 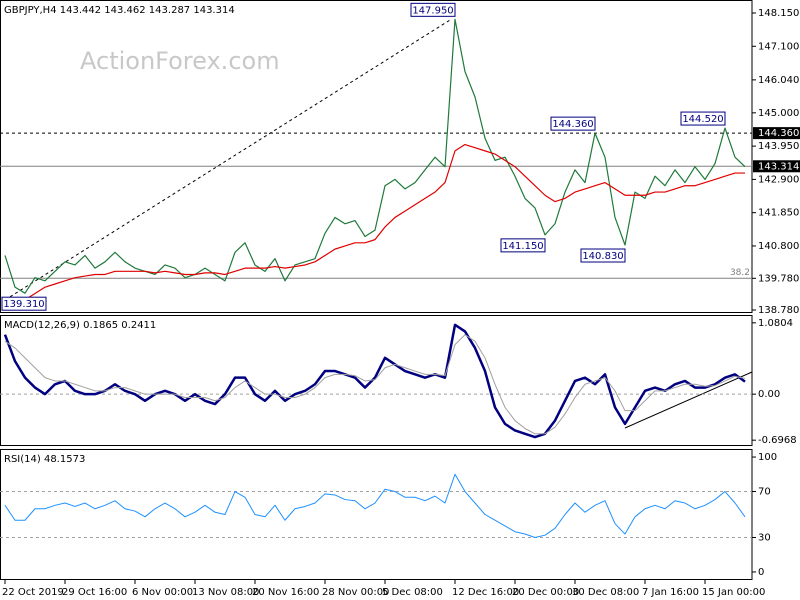 What do you see at coordinates (777, 440) in the screenshot?
I see `y-tick-label: -0.6968` at bounding box center [777, 440].